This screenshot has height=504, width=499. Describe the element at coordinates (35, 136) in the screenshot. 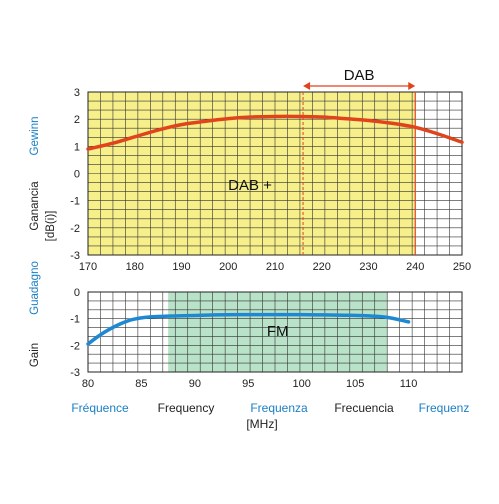

I see `ylabel-gewinn: Gewinn` at that location.